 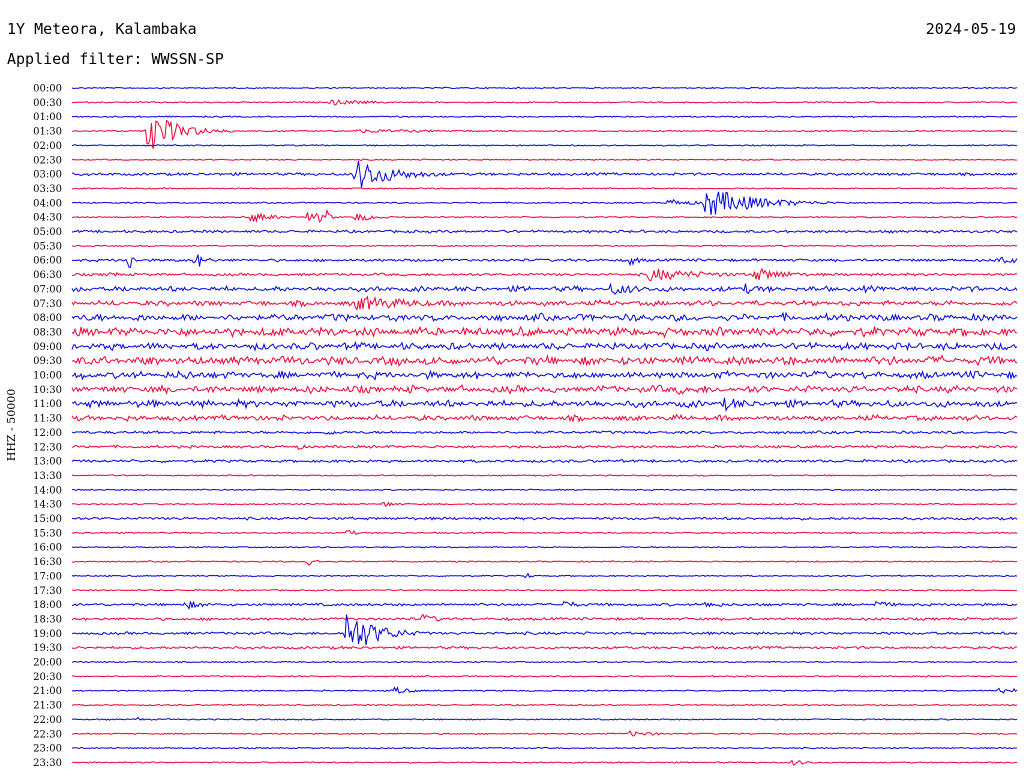 What do you see at coordinates (47, 390) in the screenshot?
I see `row-time-label: 10:30` at bounding box center [47, 390].